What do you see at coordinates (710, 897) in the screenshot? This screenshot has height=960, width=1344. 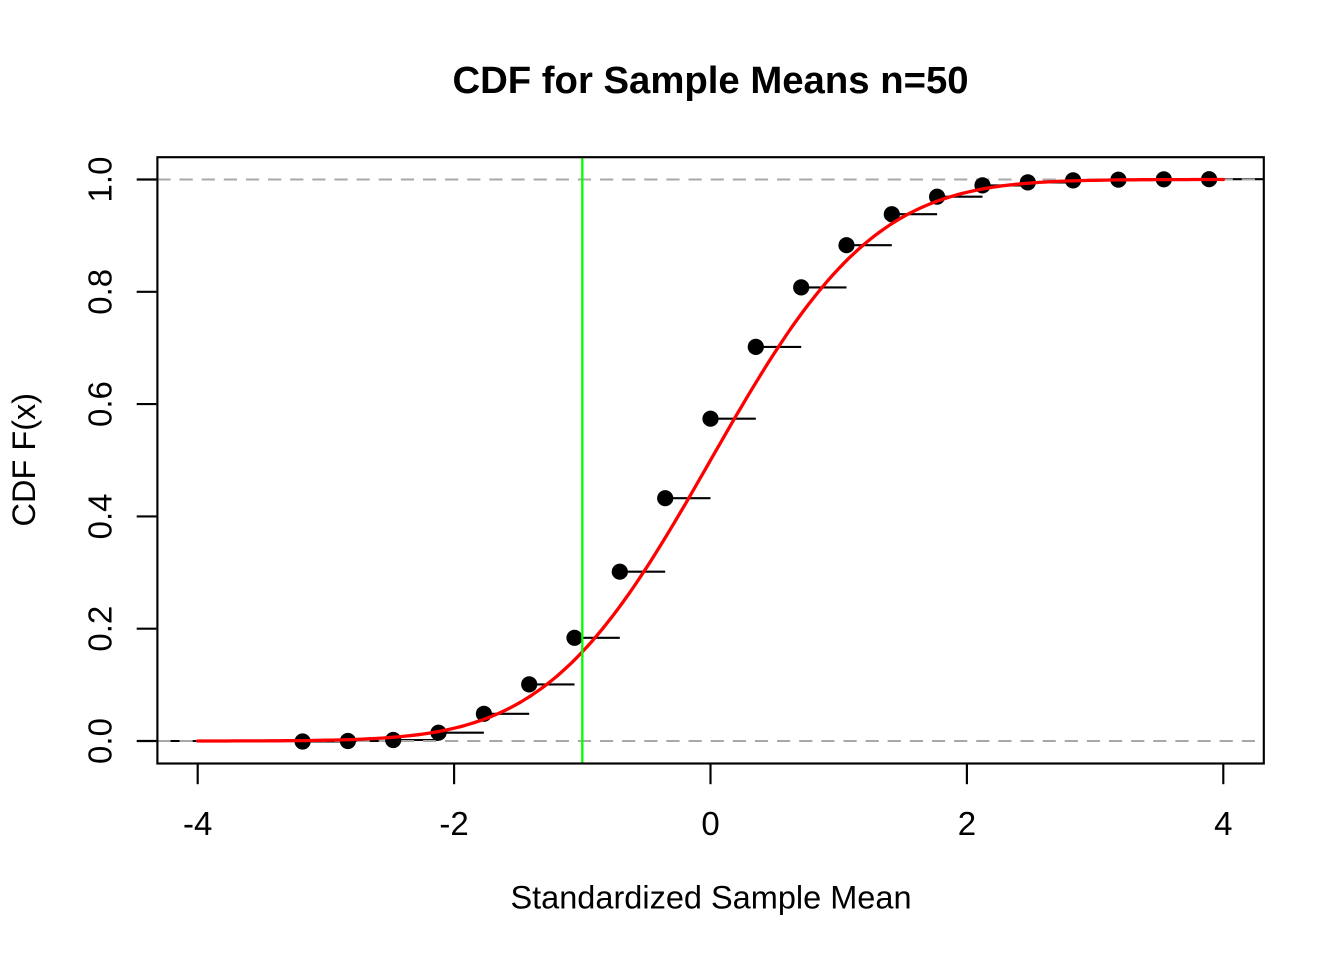 I see `svg-text: Standardized Sample Mean` at bounding box center [710, 897].